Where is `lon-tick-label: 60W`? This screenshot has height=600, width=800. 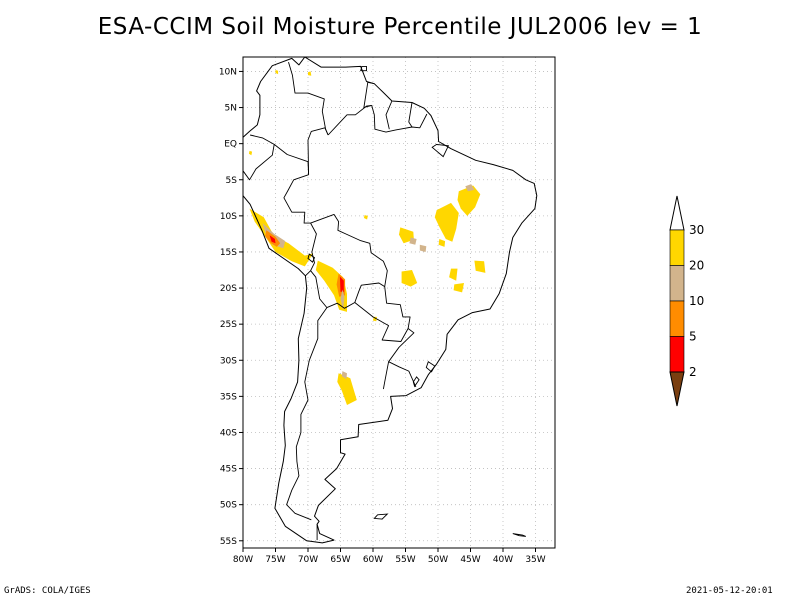
lon-tick-label: 60W is located at coordinates (373, 560).